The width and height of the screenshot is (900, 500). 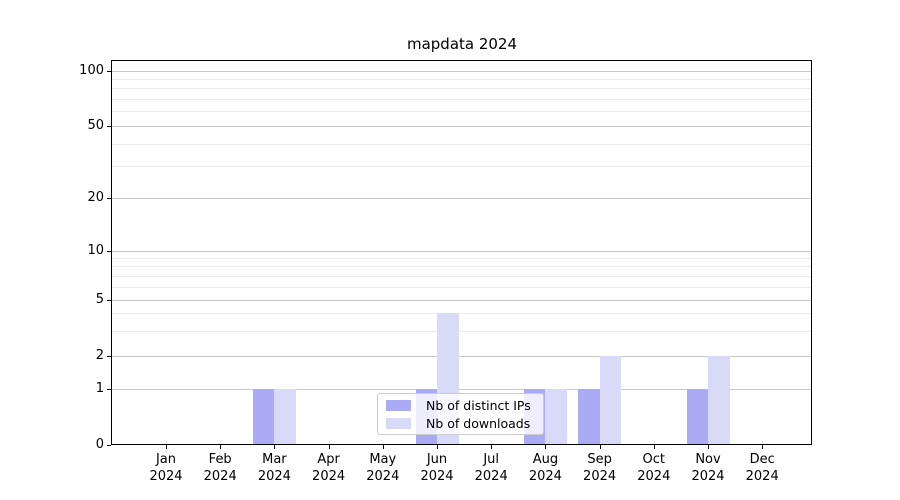 What do you see at coordinates (99, 388) in the screenshot?
I see `y-tick-label: 1` at bounding box center [99, 388].